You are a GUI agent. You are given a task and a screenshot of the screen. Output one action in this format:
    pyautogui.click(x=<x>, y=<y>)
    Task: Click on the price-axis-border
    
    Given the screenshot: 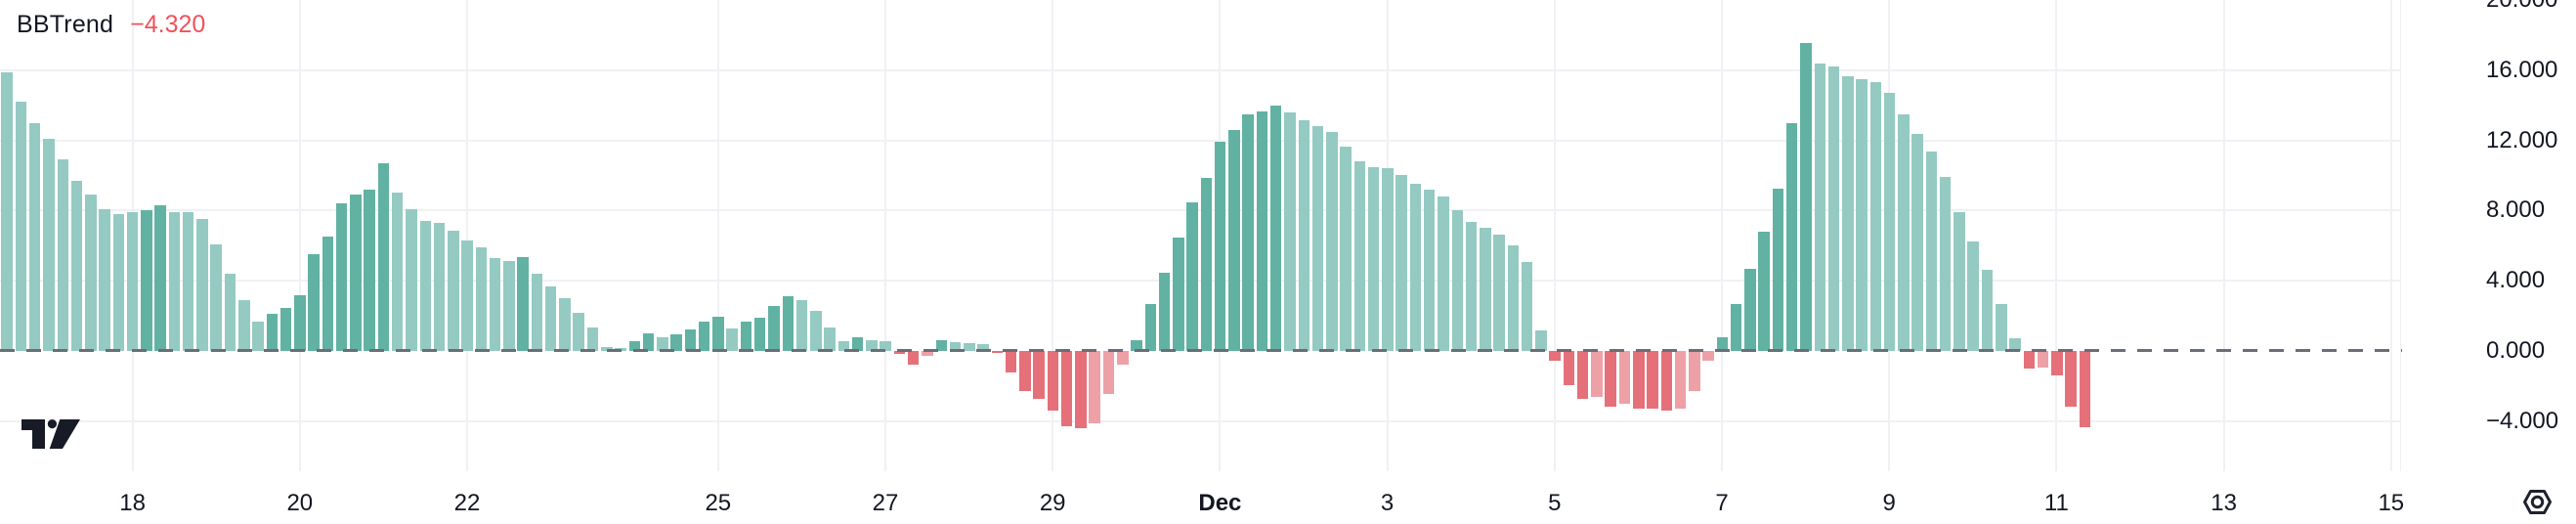 What is the action you would take?
    pyautogui.click(x=2401, y=235)
    